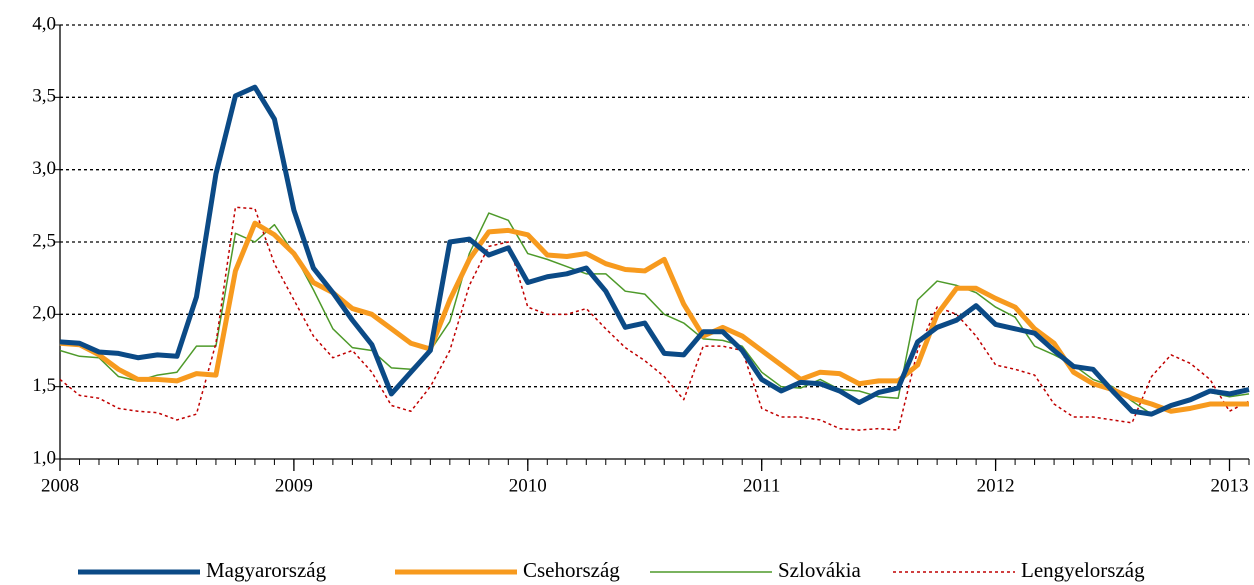 Image resolution: width=1254 pixels, height=585 pixels. What do you see at coordinates (44, 385) in the screenshot?
I see `y-tick-label: 1,5` at bounding box center [44, 385].